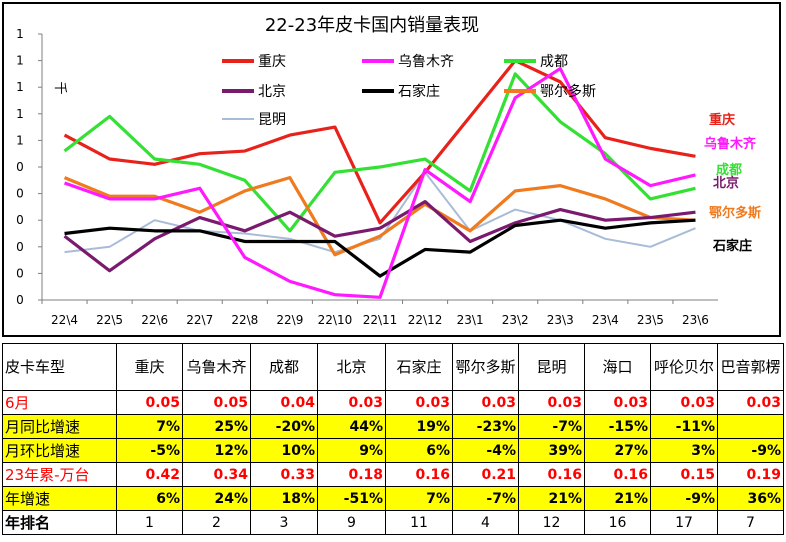 The width and height of the screenshot is (786, 542). I want to click on table-header-row: 皮卡车型 重庆 乌鲁木齐 成都 北京 石家庄 鄂尔多斯 昆明 海口 呼伦贝尔 巴音郭楞, so click(393, 367).